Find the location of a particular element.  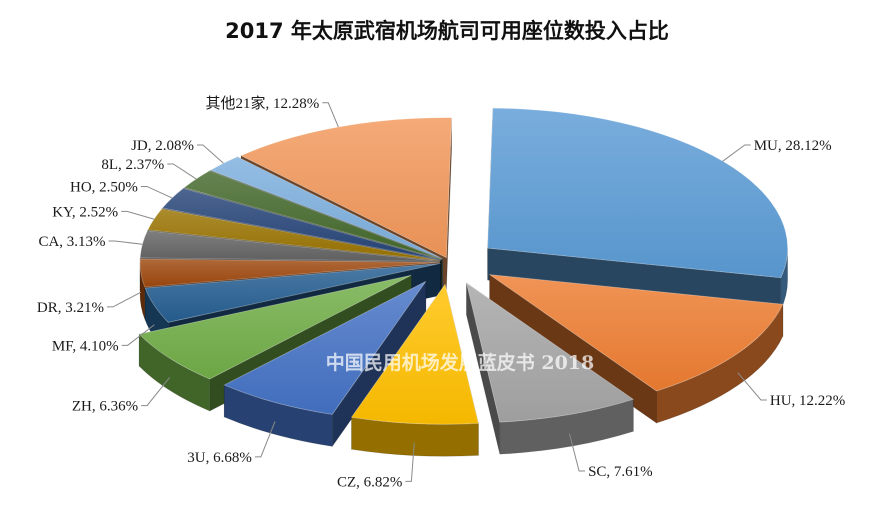

slice-KY is located at coordinates (294, 235).